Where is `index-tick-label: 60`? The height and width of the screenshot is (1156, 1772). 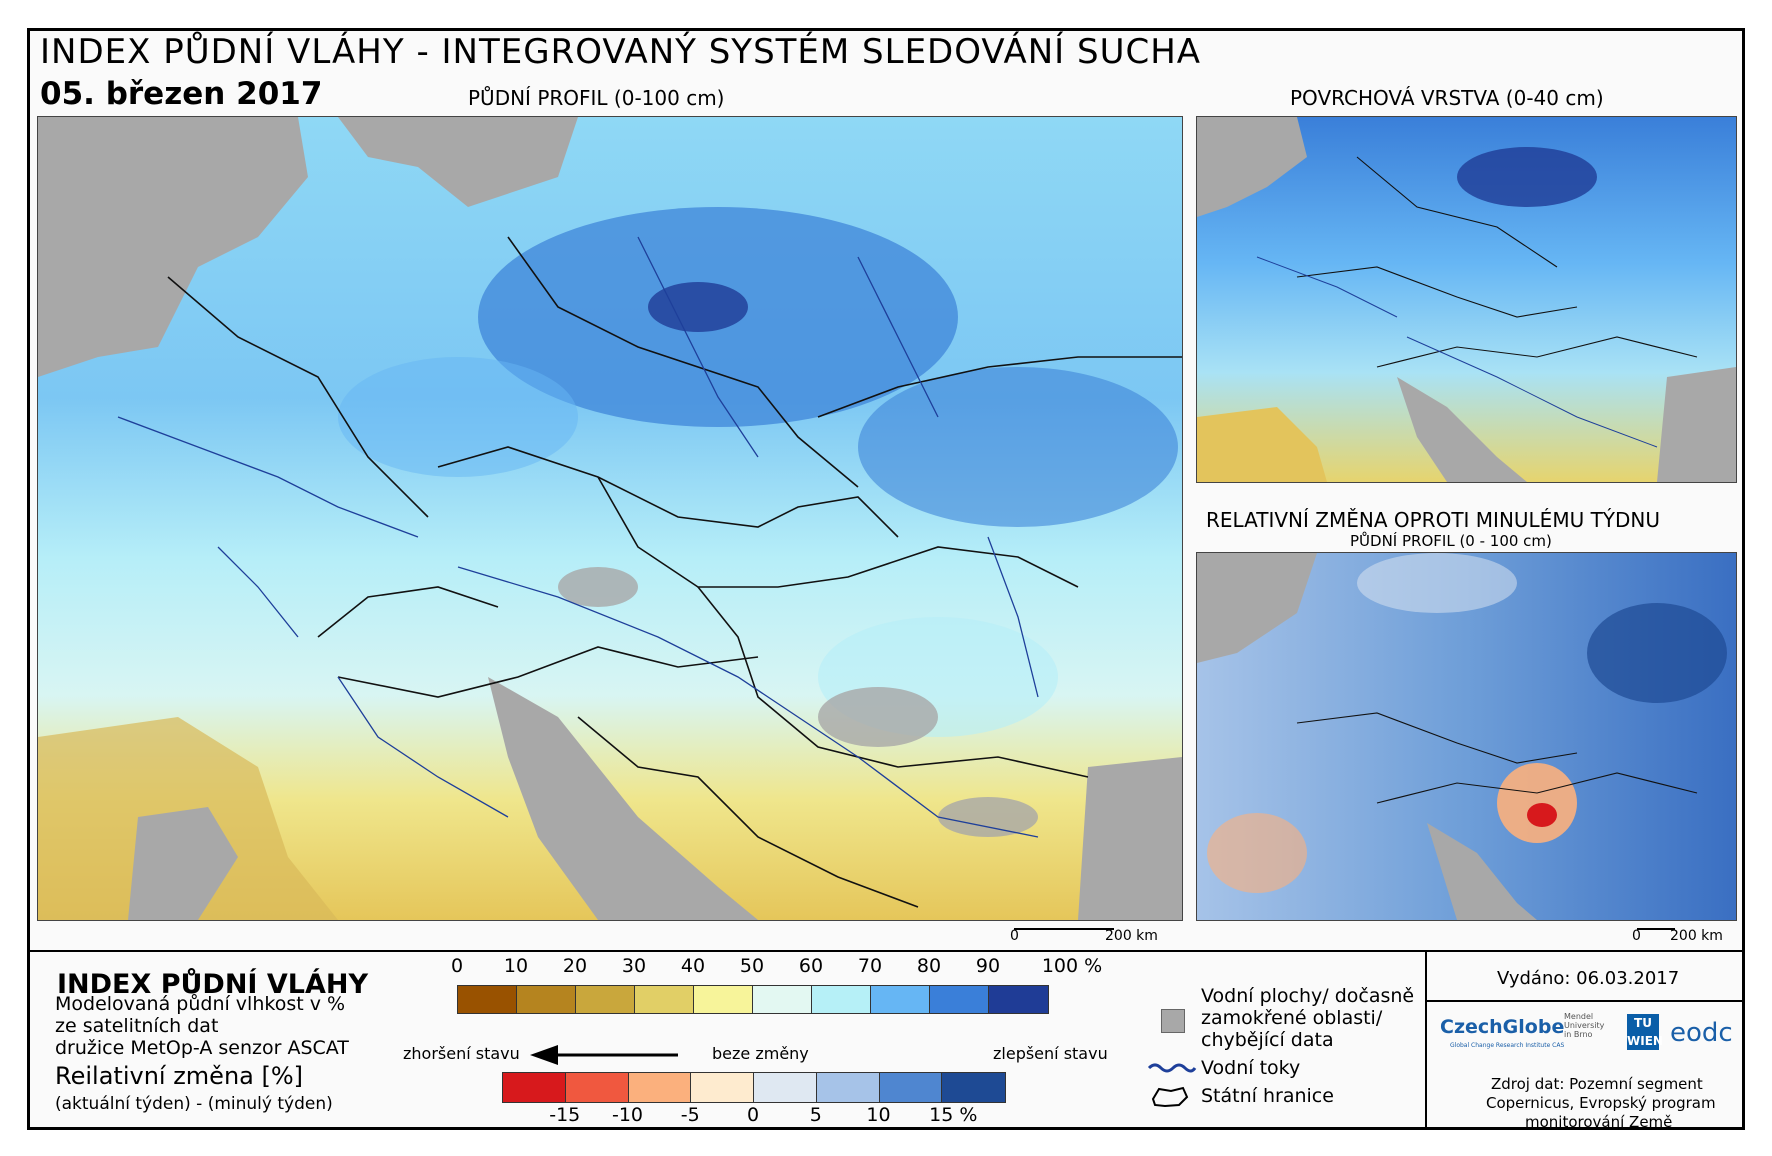 index-tick-label: 60 is located at coordinates (811, 966).